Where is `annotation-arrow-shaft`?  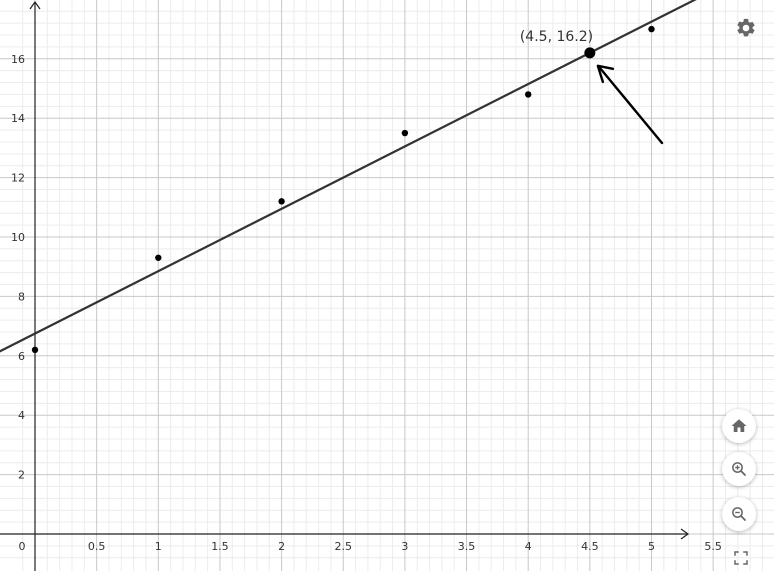
annotation-arrow-shaft is located at coordinates (631, 105).